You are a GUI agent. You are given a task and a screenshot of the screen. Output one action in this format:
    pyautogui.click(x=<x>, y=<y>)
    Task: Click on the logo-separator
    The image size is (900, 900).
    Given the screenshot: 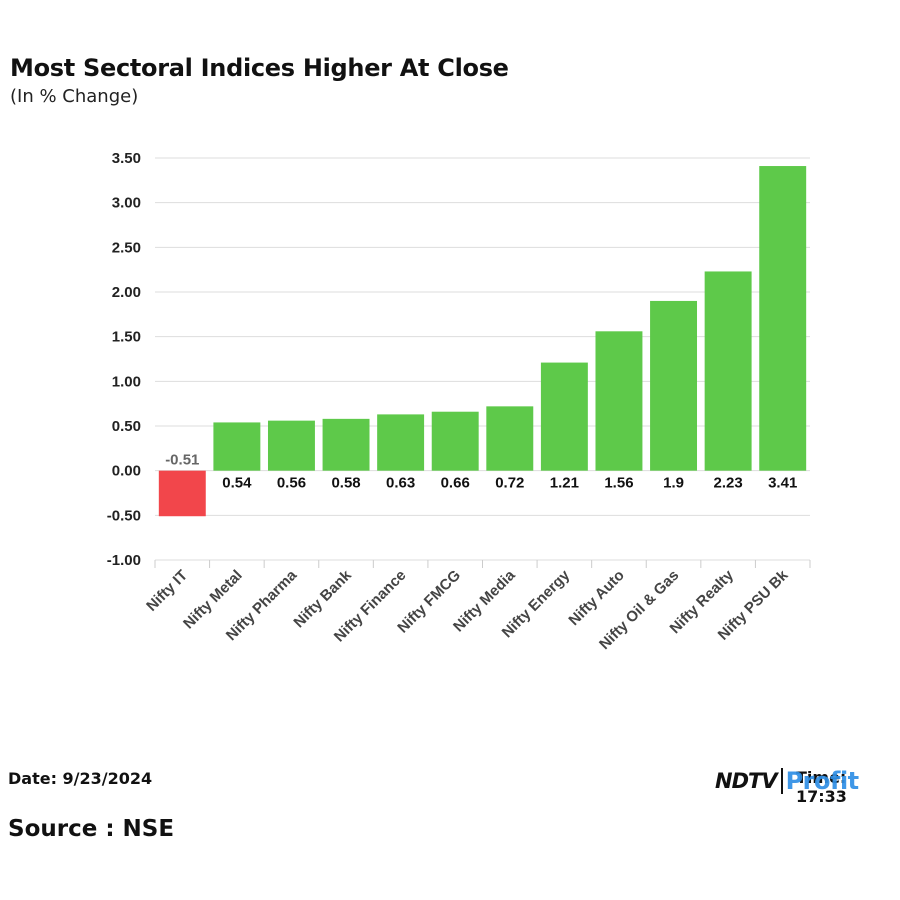 What is the action you would take?
    pyautogui.click(x=781, y=781)
    